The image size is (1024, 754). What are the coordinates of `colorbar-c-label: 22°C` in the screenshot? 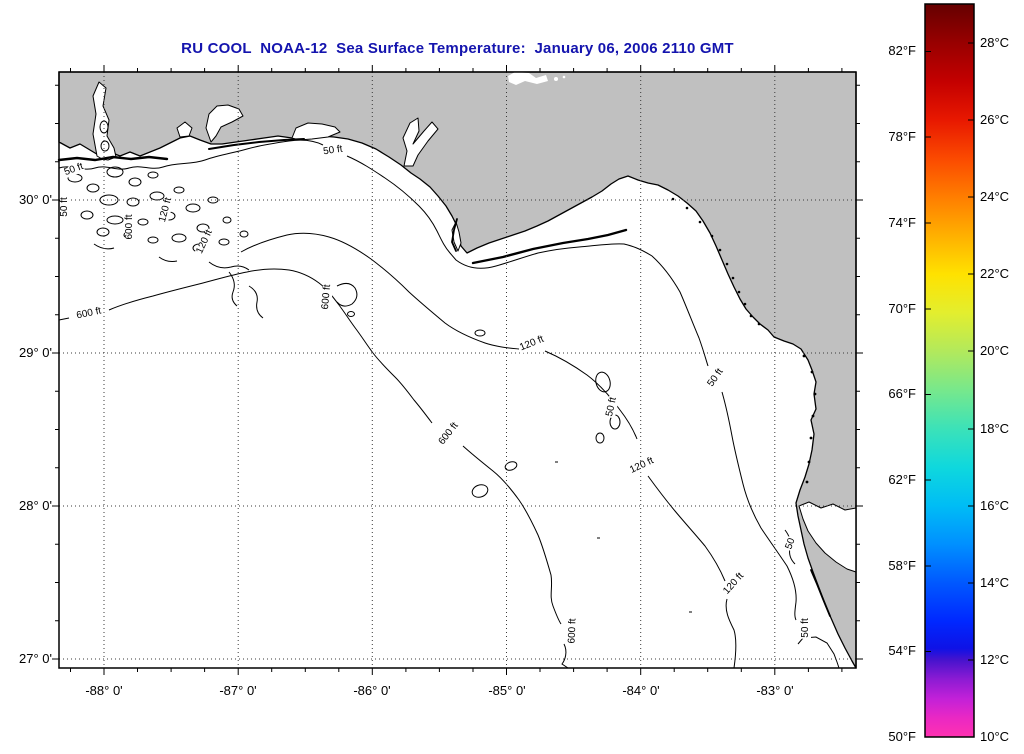 It's located at (995, 273).